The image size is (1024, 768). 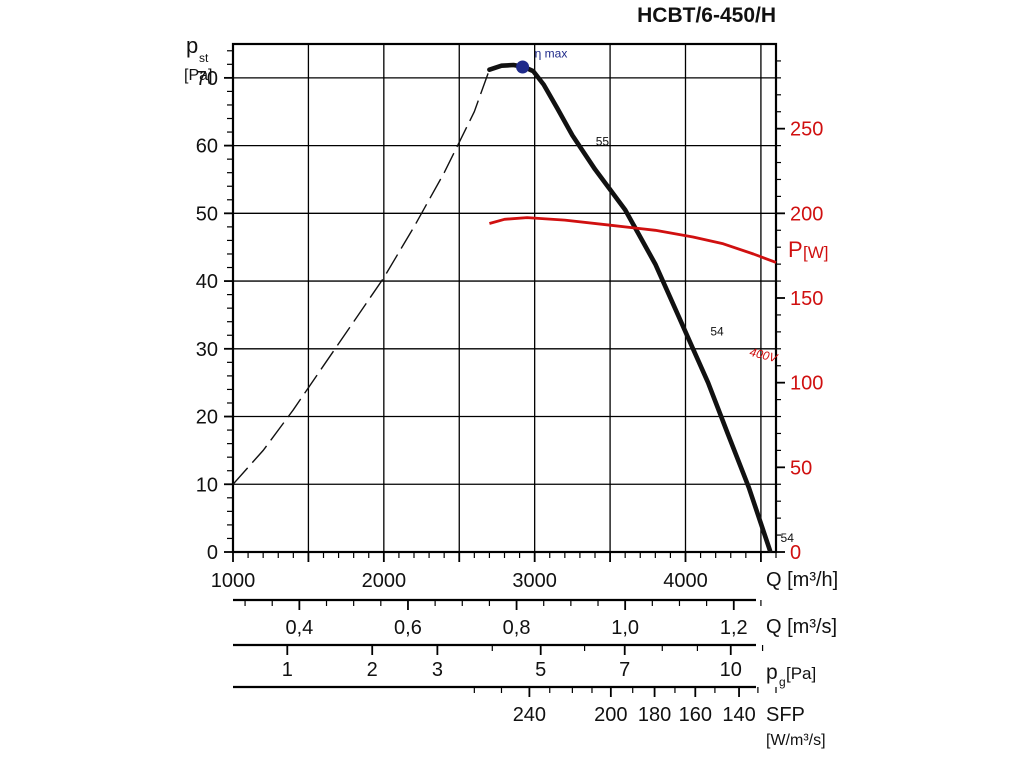 What do you see at coordinates (384, 581) in the screenshot?
I see `x-tick-label: 2000` at bounding box center [384, 581].